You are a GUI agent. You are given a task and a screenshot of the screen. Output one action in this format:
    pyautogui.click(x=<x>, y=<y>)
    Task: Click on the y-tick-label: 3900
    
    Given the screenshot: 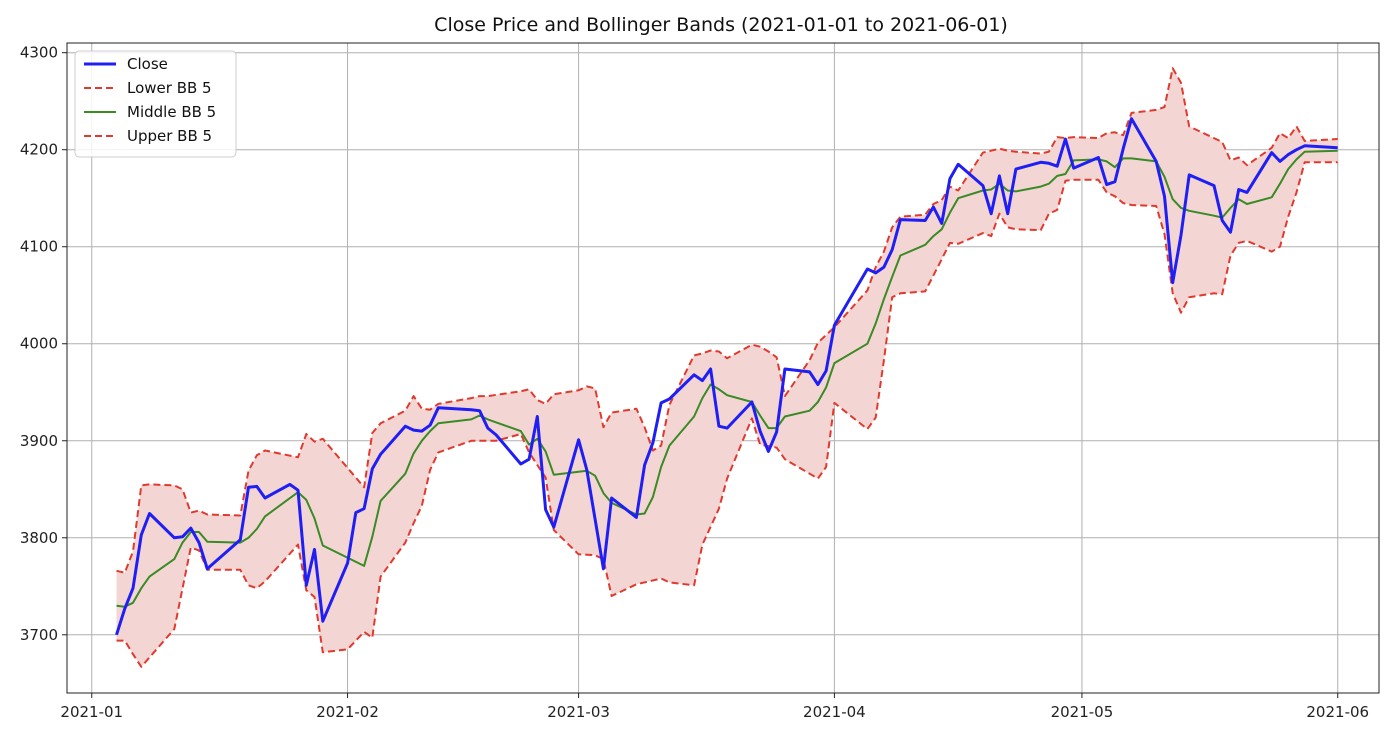 What is the action you would take?
    pyautogui.click(x=39, y=441)
    